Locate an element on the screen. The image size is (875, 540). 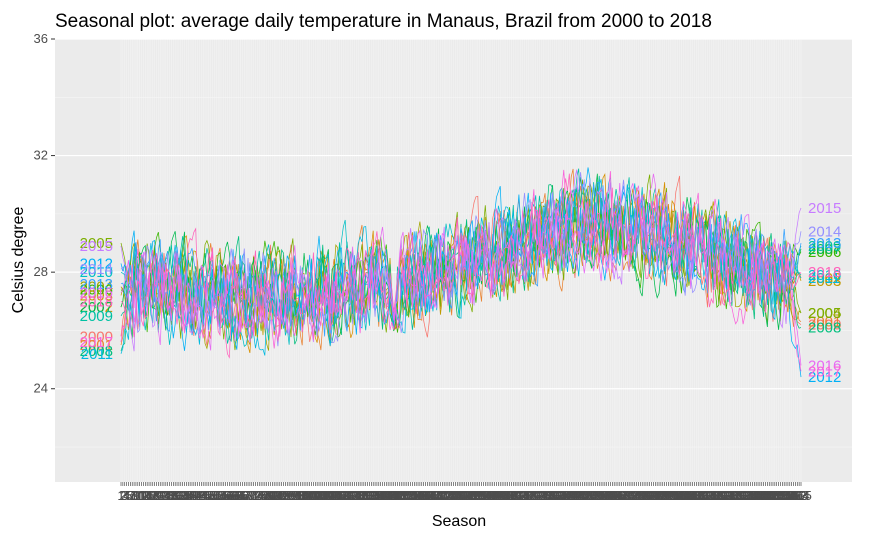
x-tick-label: 217 is located at coordinates (525, 495).